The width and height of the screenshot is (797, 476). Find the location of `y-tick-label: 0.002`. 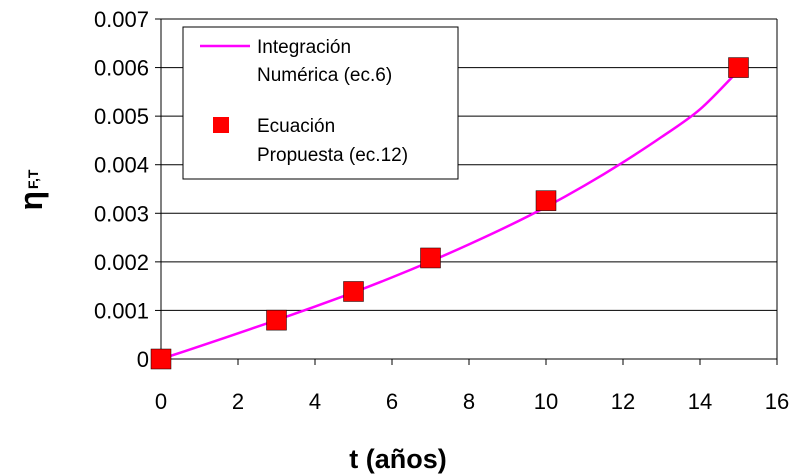

y-tick-label: 0.002 is located at coordinates (121, 262).